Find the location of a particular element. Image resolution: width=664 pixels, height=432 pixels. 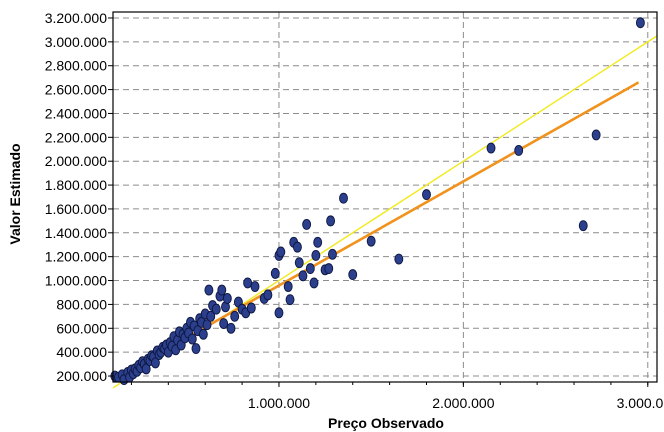

y-tick-label: 800.000 is located at coordinates (81, 304).